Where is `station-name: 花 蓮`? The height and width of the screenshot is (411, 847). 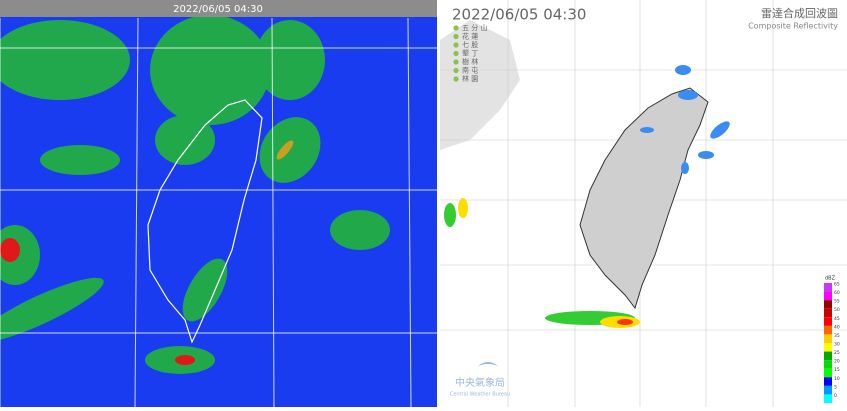
station-name: 花 蓮 is located at coordinates (470, 36).